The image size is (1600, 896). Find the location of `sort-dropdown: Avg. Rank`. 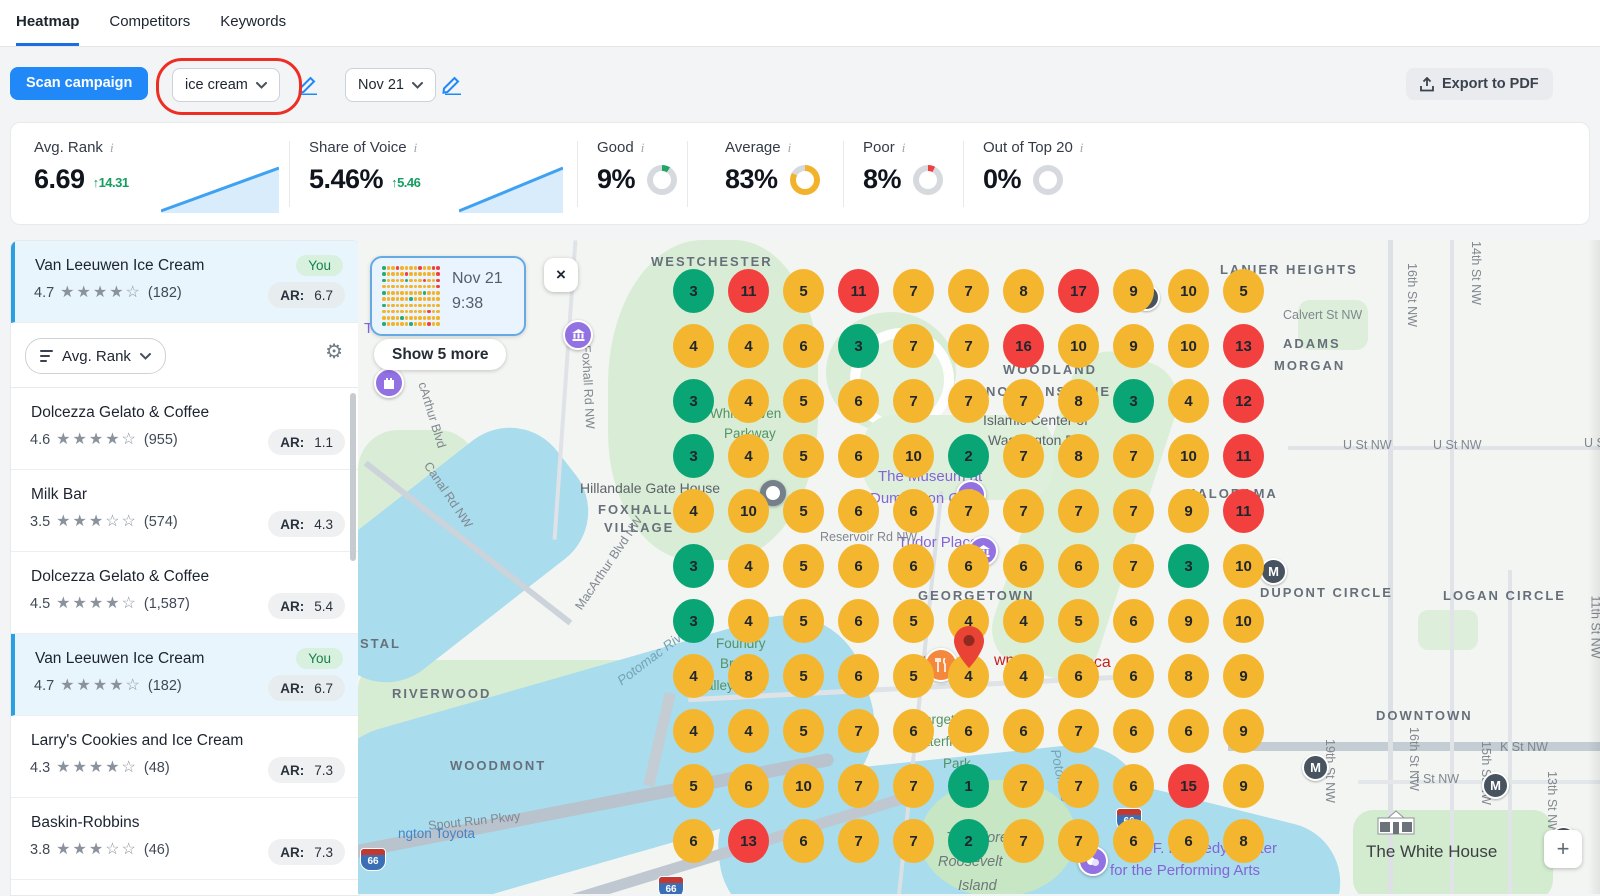

sort-dropdown: Avg. Rank is located at coordinates (95, 356).